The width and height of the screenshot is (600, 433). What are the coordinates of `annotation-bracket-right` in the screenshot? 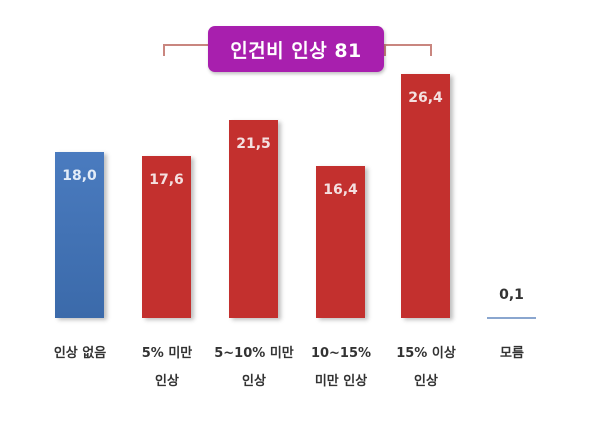 It's located at (408, 50).